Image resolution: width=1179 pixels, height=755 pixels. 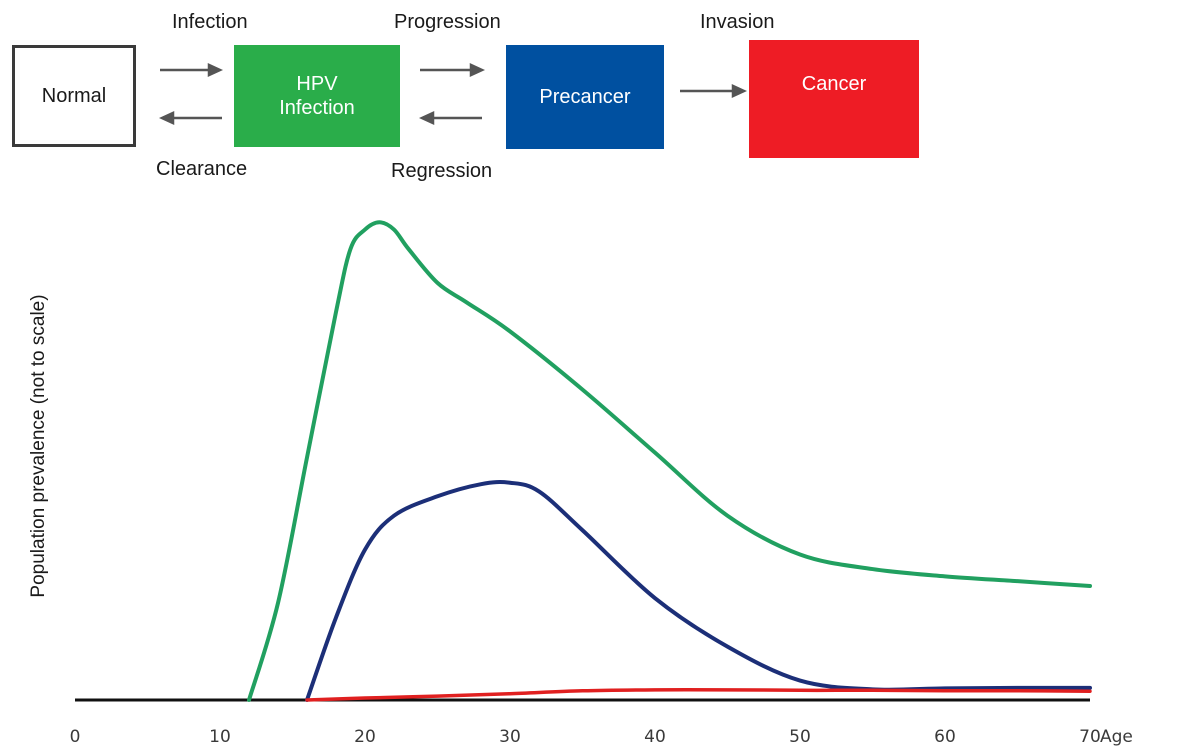 What do you see at coordinates (737, 22) in the screenshot?
I see `invasion-label: Invasion` at bounding box center [737, 22].